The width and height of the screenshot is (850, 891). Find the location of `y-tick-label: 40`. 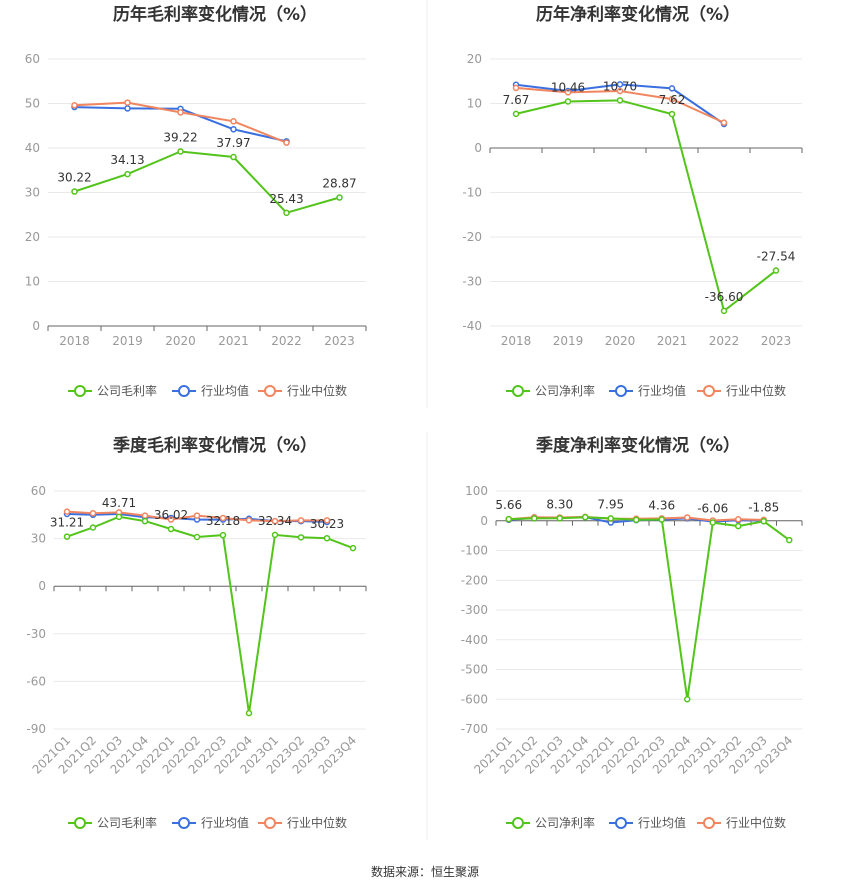

y-tick-label: 40 is located at coordinates (32, 148).